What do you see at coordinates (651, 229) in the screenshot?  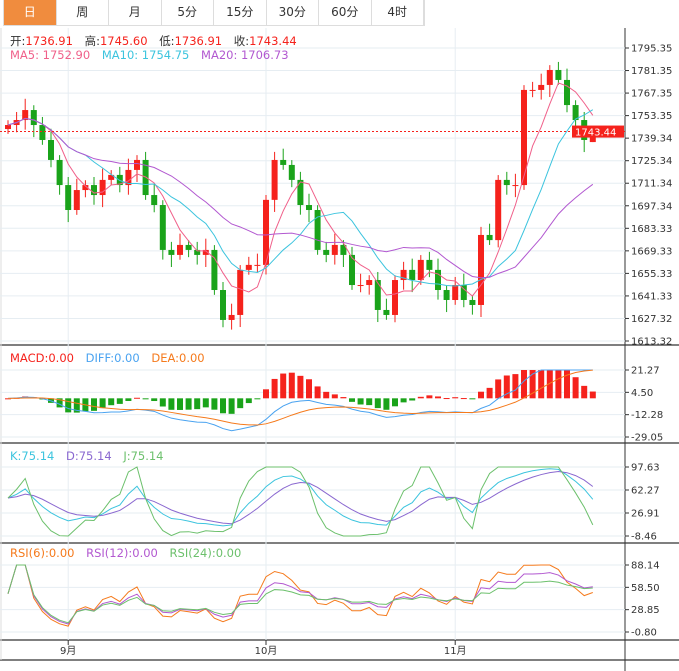 I see `price-tick-label: 1683.33` at bounding box center [651, 229].